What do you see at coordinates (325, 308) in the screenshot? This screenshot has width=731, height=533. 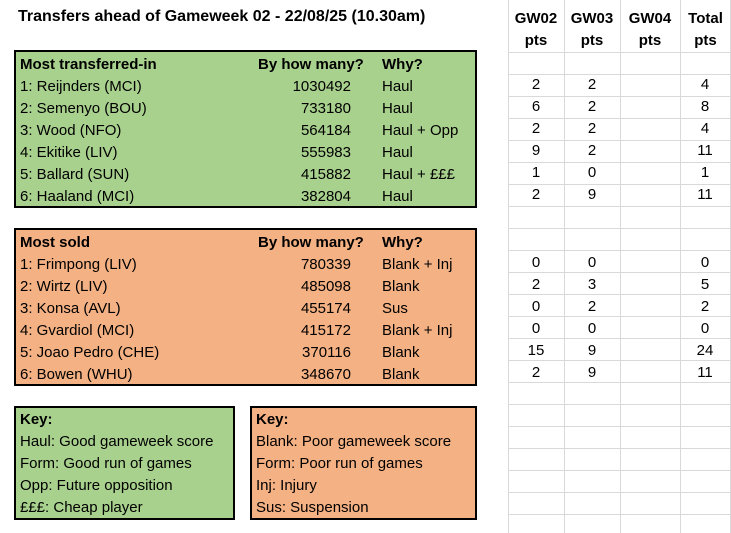 I see `transfer-count: 455174` at bounding box center [325, 308].